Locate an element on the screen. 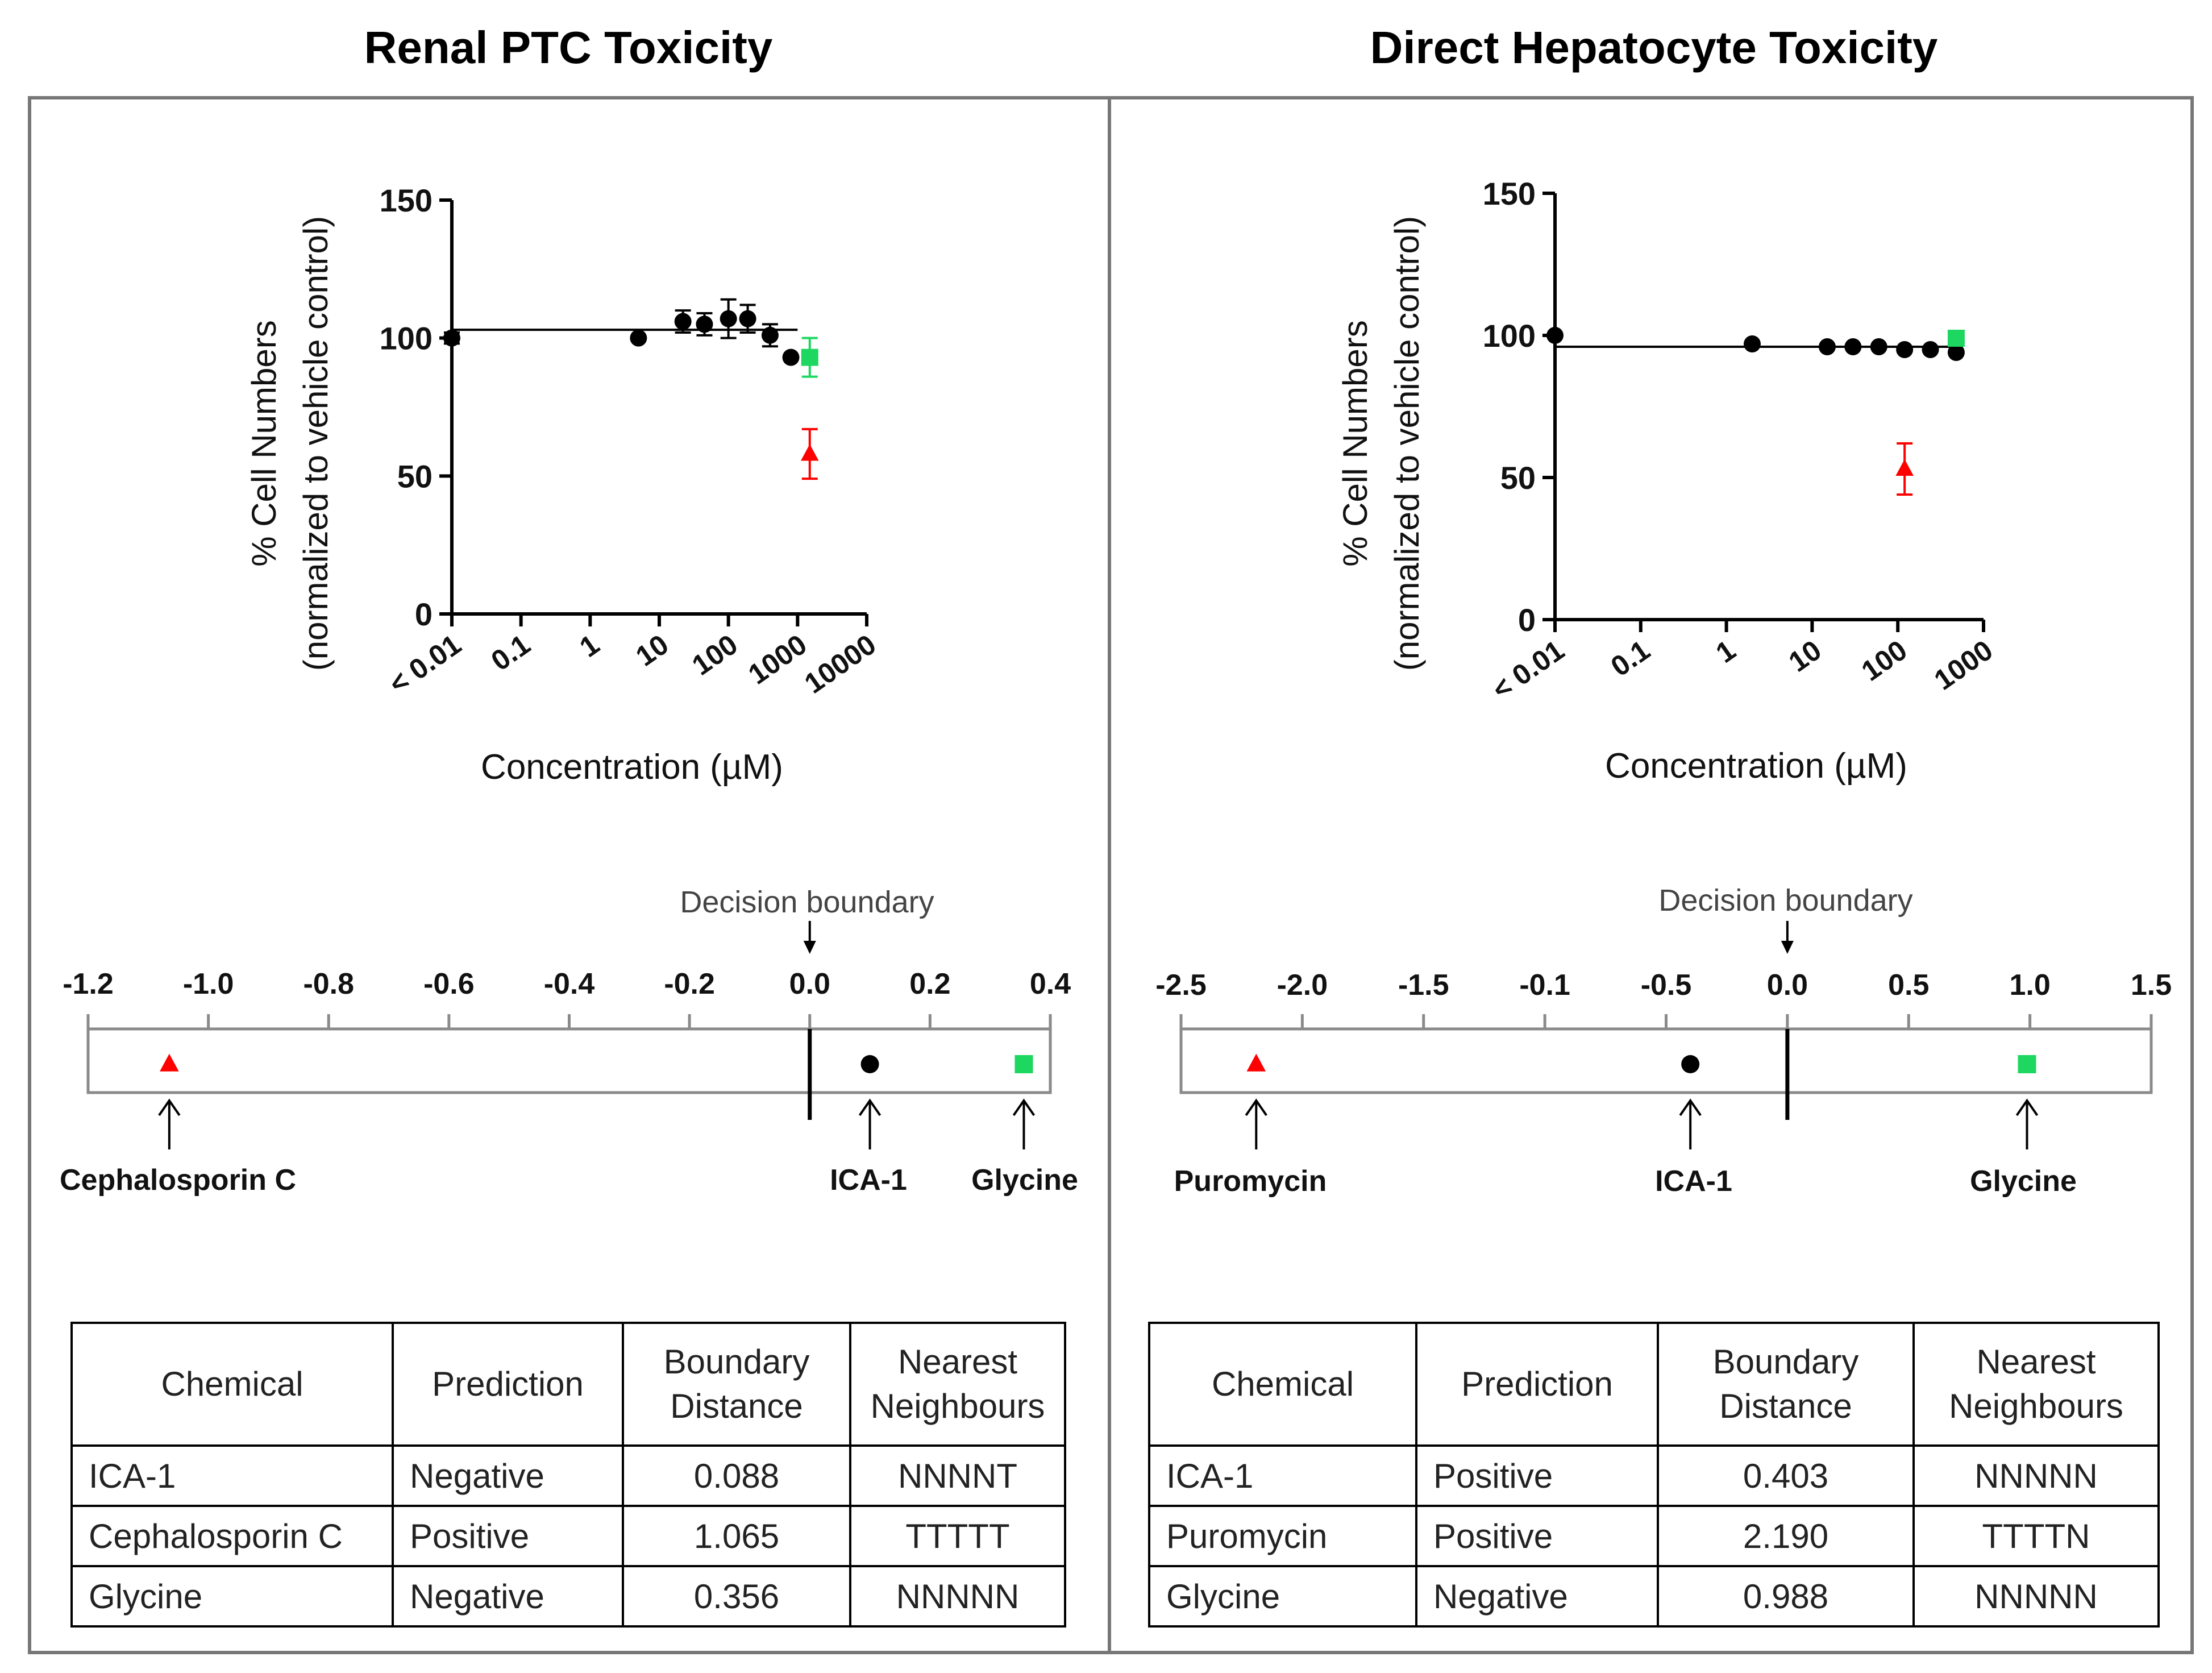 The width and height of the screenshot is (2212, 1673). renal-x-tick-label: 0.1 is located at coordinates (511, 652).